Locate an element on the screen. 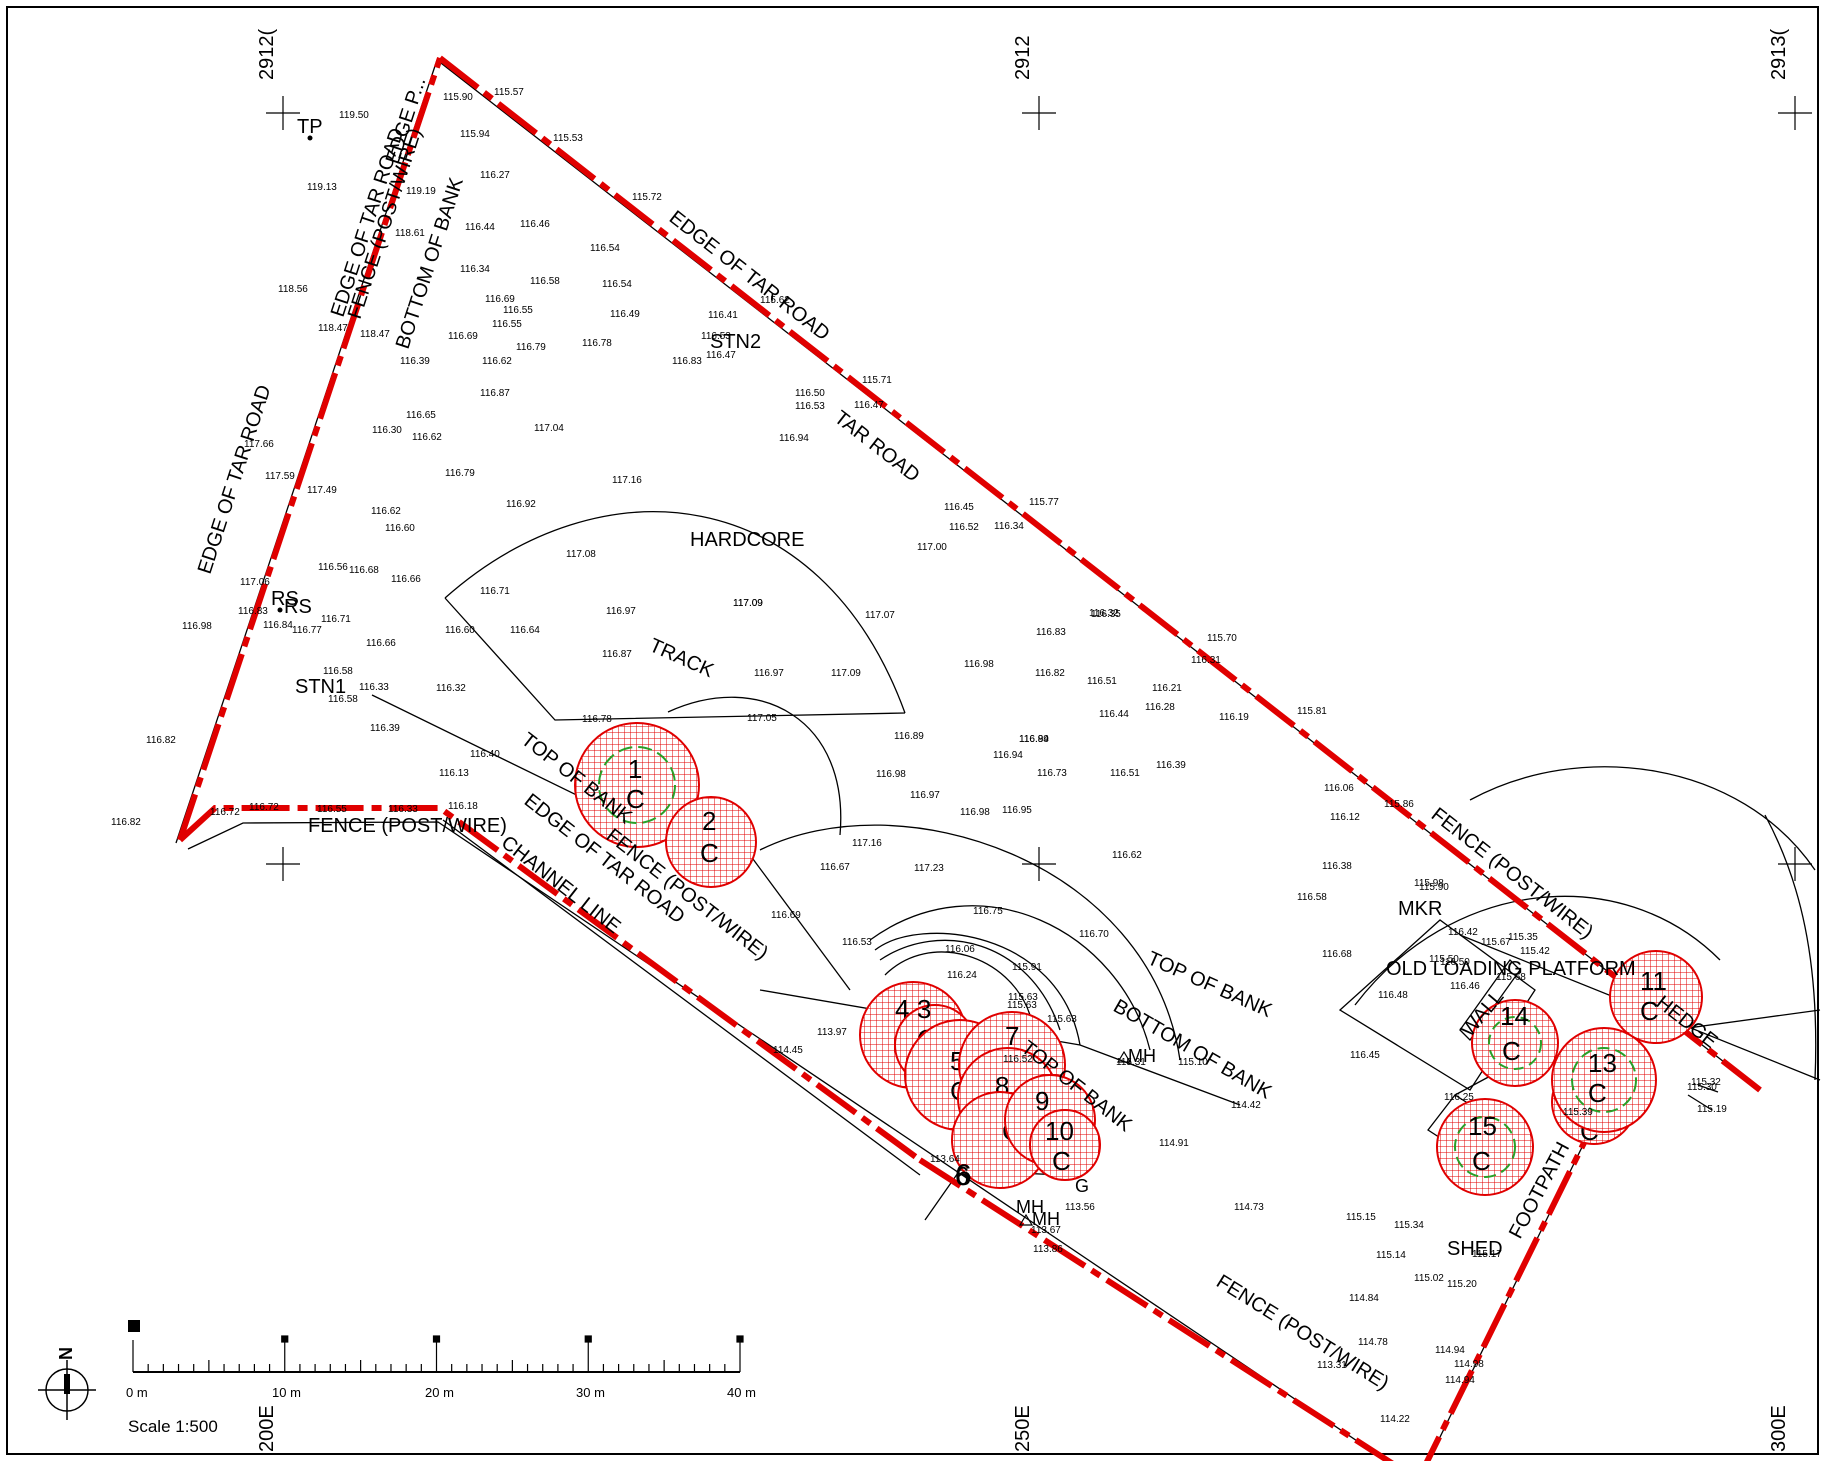 Image resolution: width=1825 pixels, height=1461 pixels. spot-level: 115.53 is located at coordinates (568, 138).